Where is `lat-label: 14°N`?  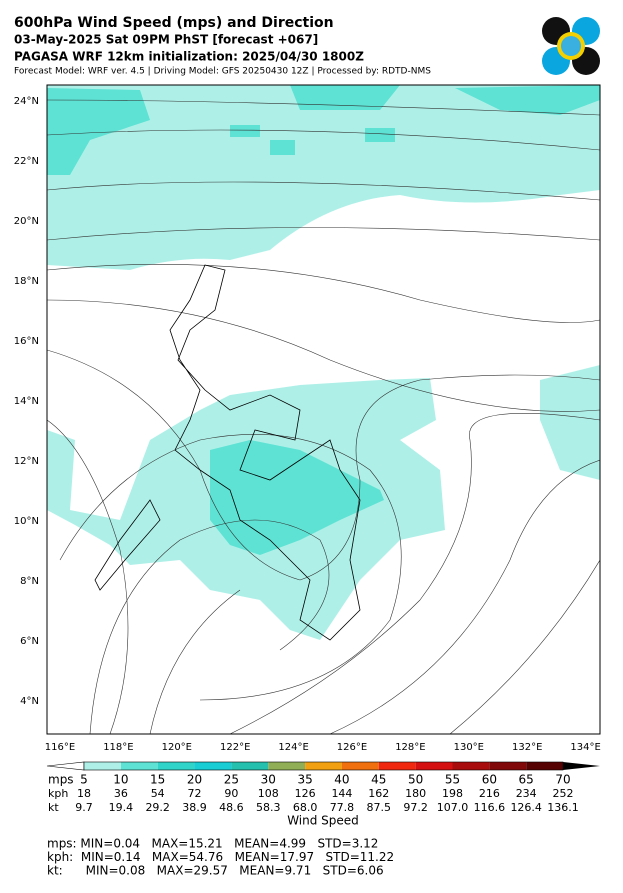
lat-label: 14°N is located at coordinates (26, 401).